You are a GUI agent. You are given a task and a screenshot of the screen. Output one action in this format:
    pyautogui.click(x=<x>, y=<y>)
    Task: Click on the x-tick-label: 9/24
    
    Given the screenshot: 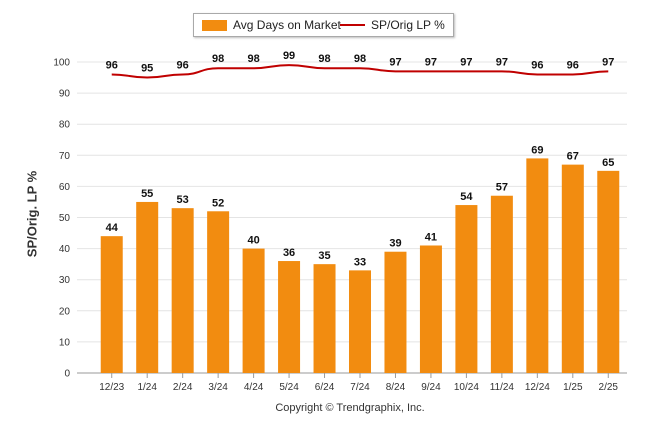 What is the action you would take?
    pyautogui.click(x=431, y=387)
    